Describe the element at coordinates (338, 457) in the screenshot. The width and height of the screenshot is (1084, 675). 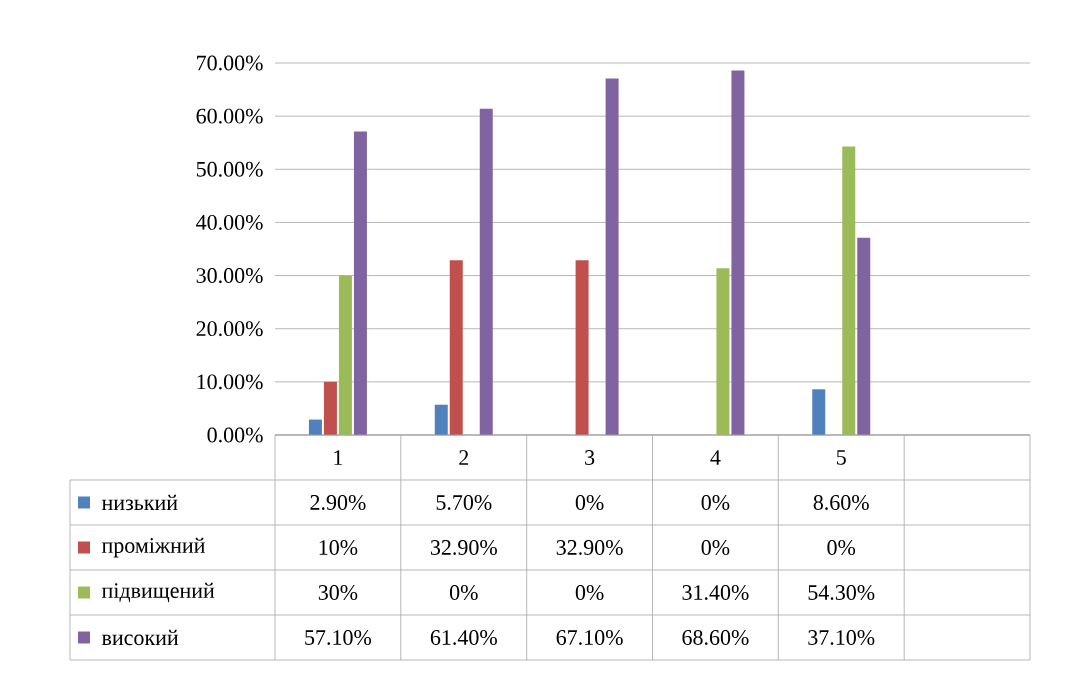
I see `x-tick-label: 1` at that location.